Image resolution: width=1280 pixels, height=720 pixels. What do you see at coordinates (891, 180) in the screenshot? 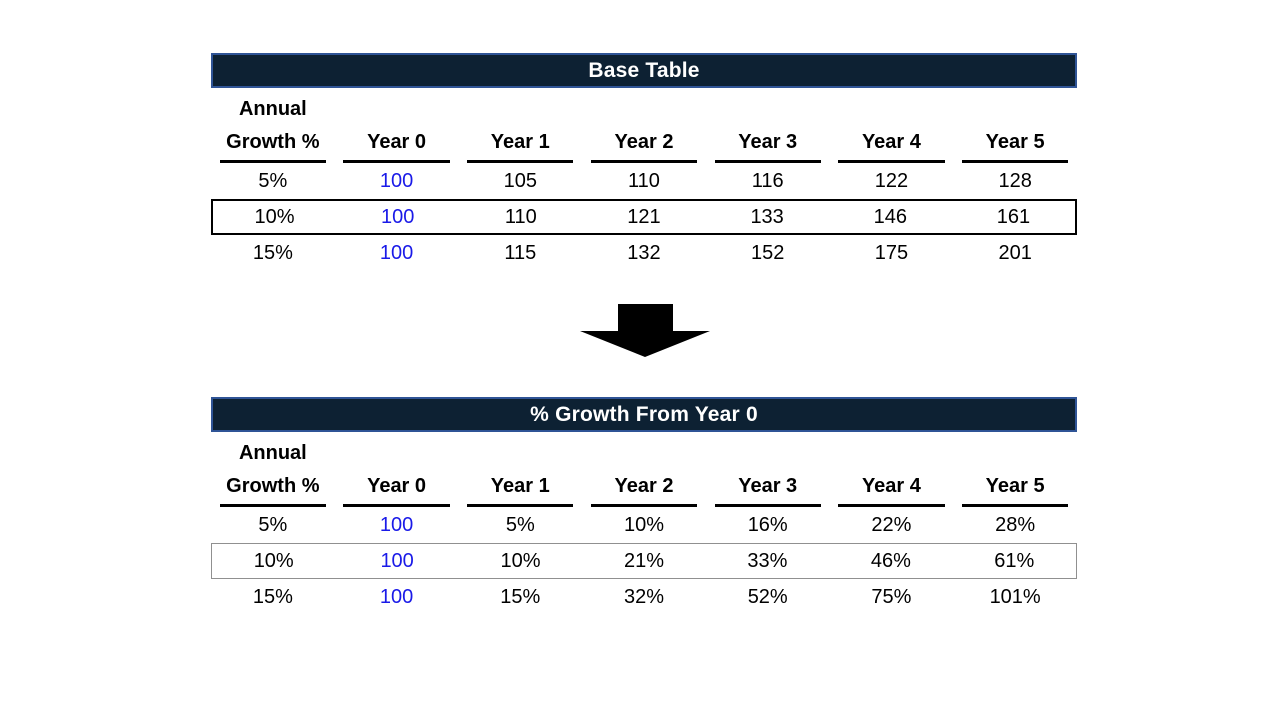
I see `cell-year4: 122` at bounding box center [891, 180].